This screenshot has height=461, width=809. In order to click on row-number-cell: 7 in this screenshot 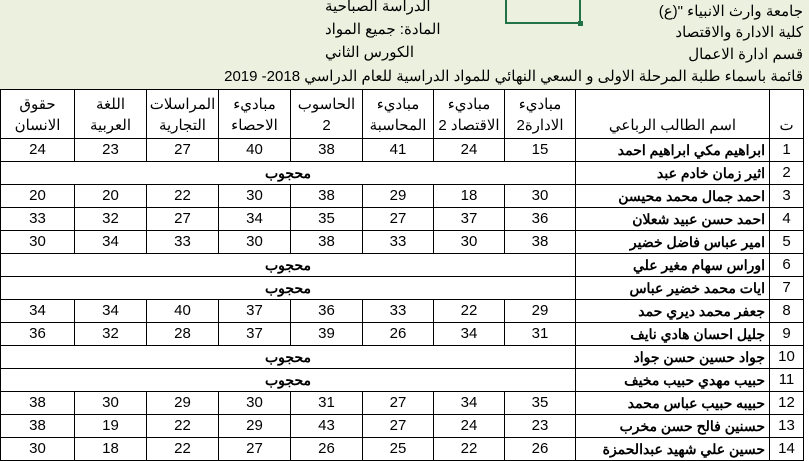, I will do `click(786, 288)`.